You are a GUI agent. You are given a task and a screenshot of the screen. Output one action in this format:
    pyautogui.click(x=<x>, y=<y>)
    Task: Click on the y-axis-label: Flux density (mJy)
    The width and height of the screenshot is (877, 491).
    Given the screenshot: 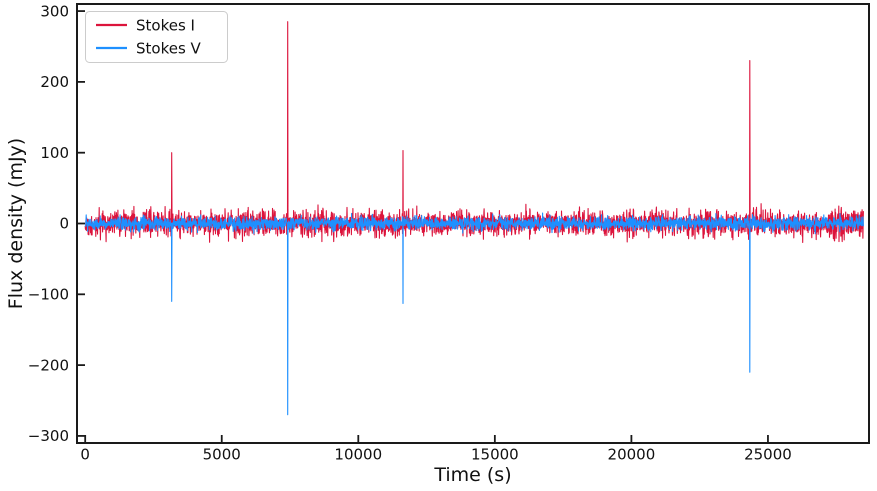 What is the action you would take?
    pyautogui.click(x=16, y=223)
    